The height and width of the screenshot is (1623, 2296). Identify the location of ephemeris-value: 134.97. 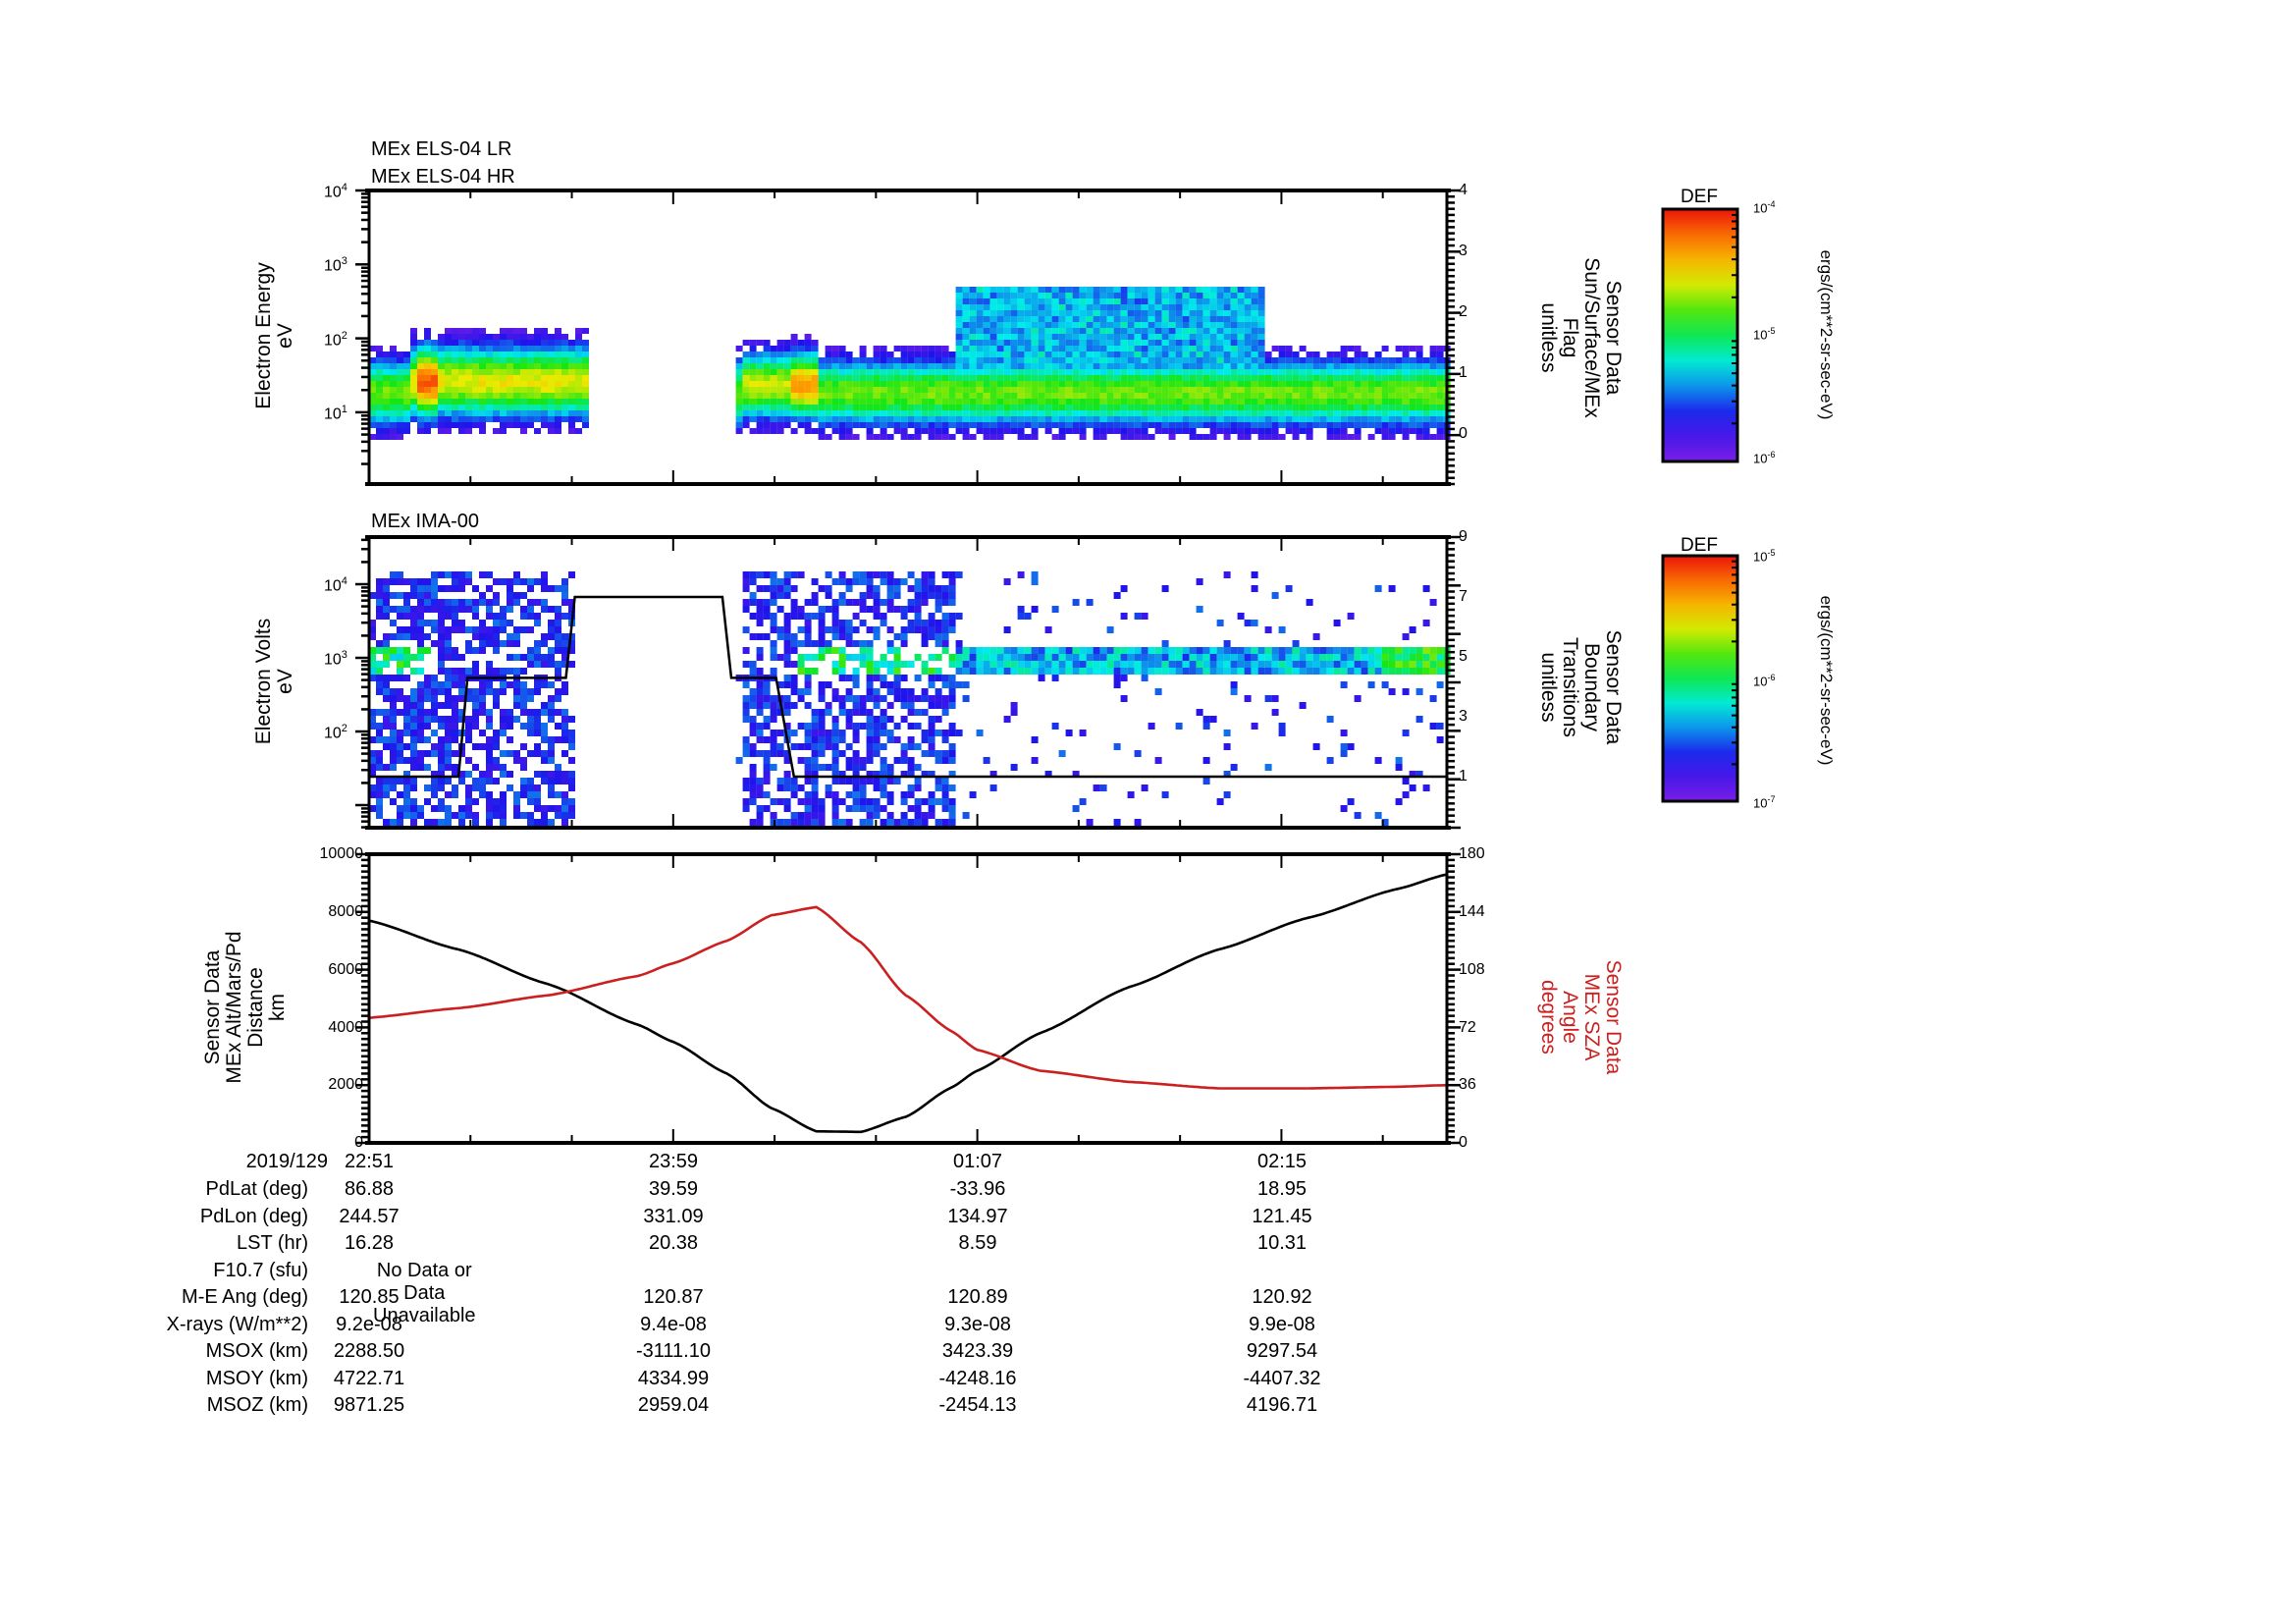
(978, 1216).